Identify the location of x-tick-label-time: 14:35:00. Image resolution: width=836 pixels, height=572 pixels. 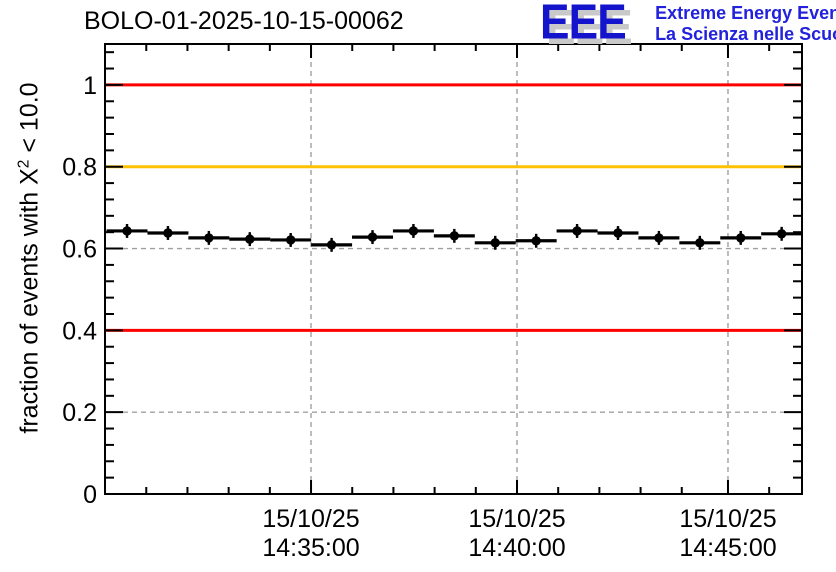
(310, 548).